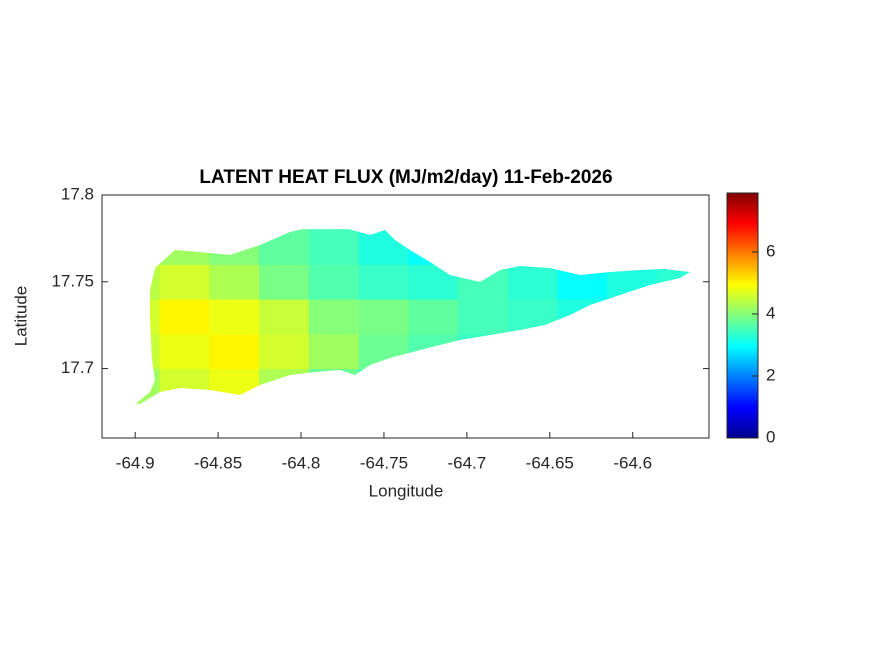 The width and height of the screenshot is (875, 656). What do you see at coordinates (384, 462) in the screenshot?
I see `x-tick-label: -64.75` at bounding box center [384, 462].